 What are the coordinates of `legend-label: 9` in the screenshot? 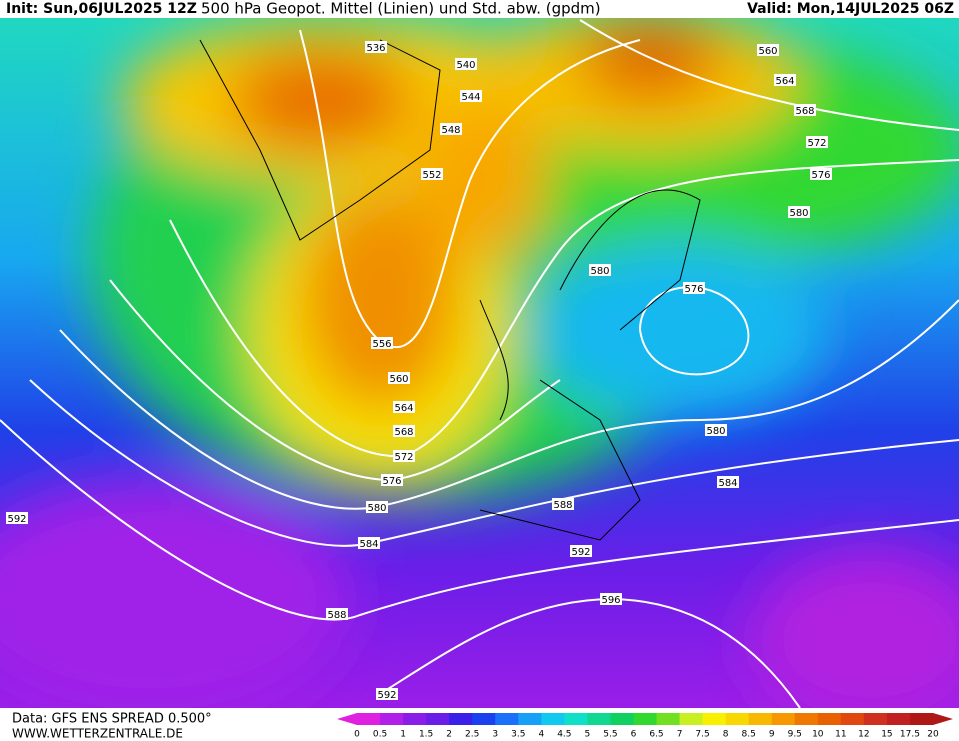 It's located at (772, 735).